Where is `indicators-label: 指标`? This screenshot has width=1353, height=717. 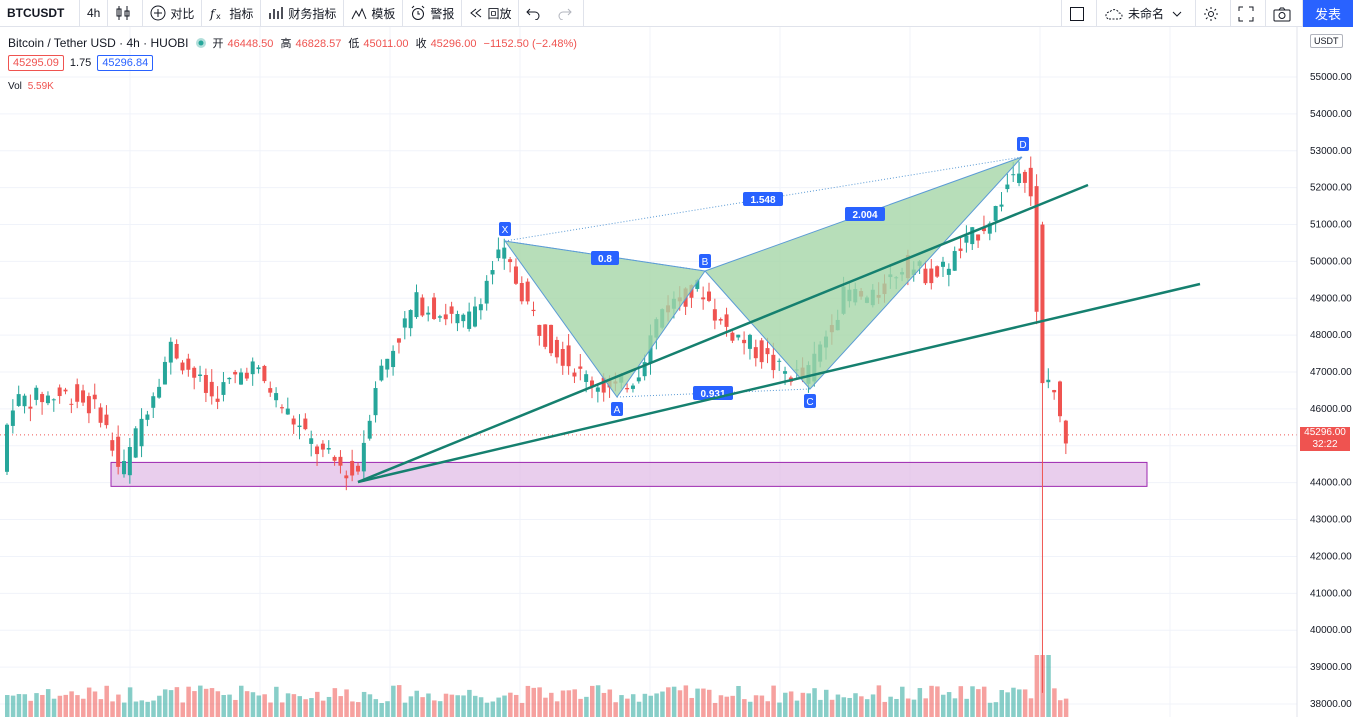
indicators-label: 指标 is located at coordinates (241, 13).